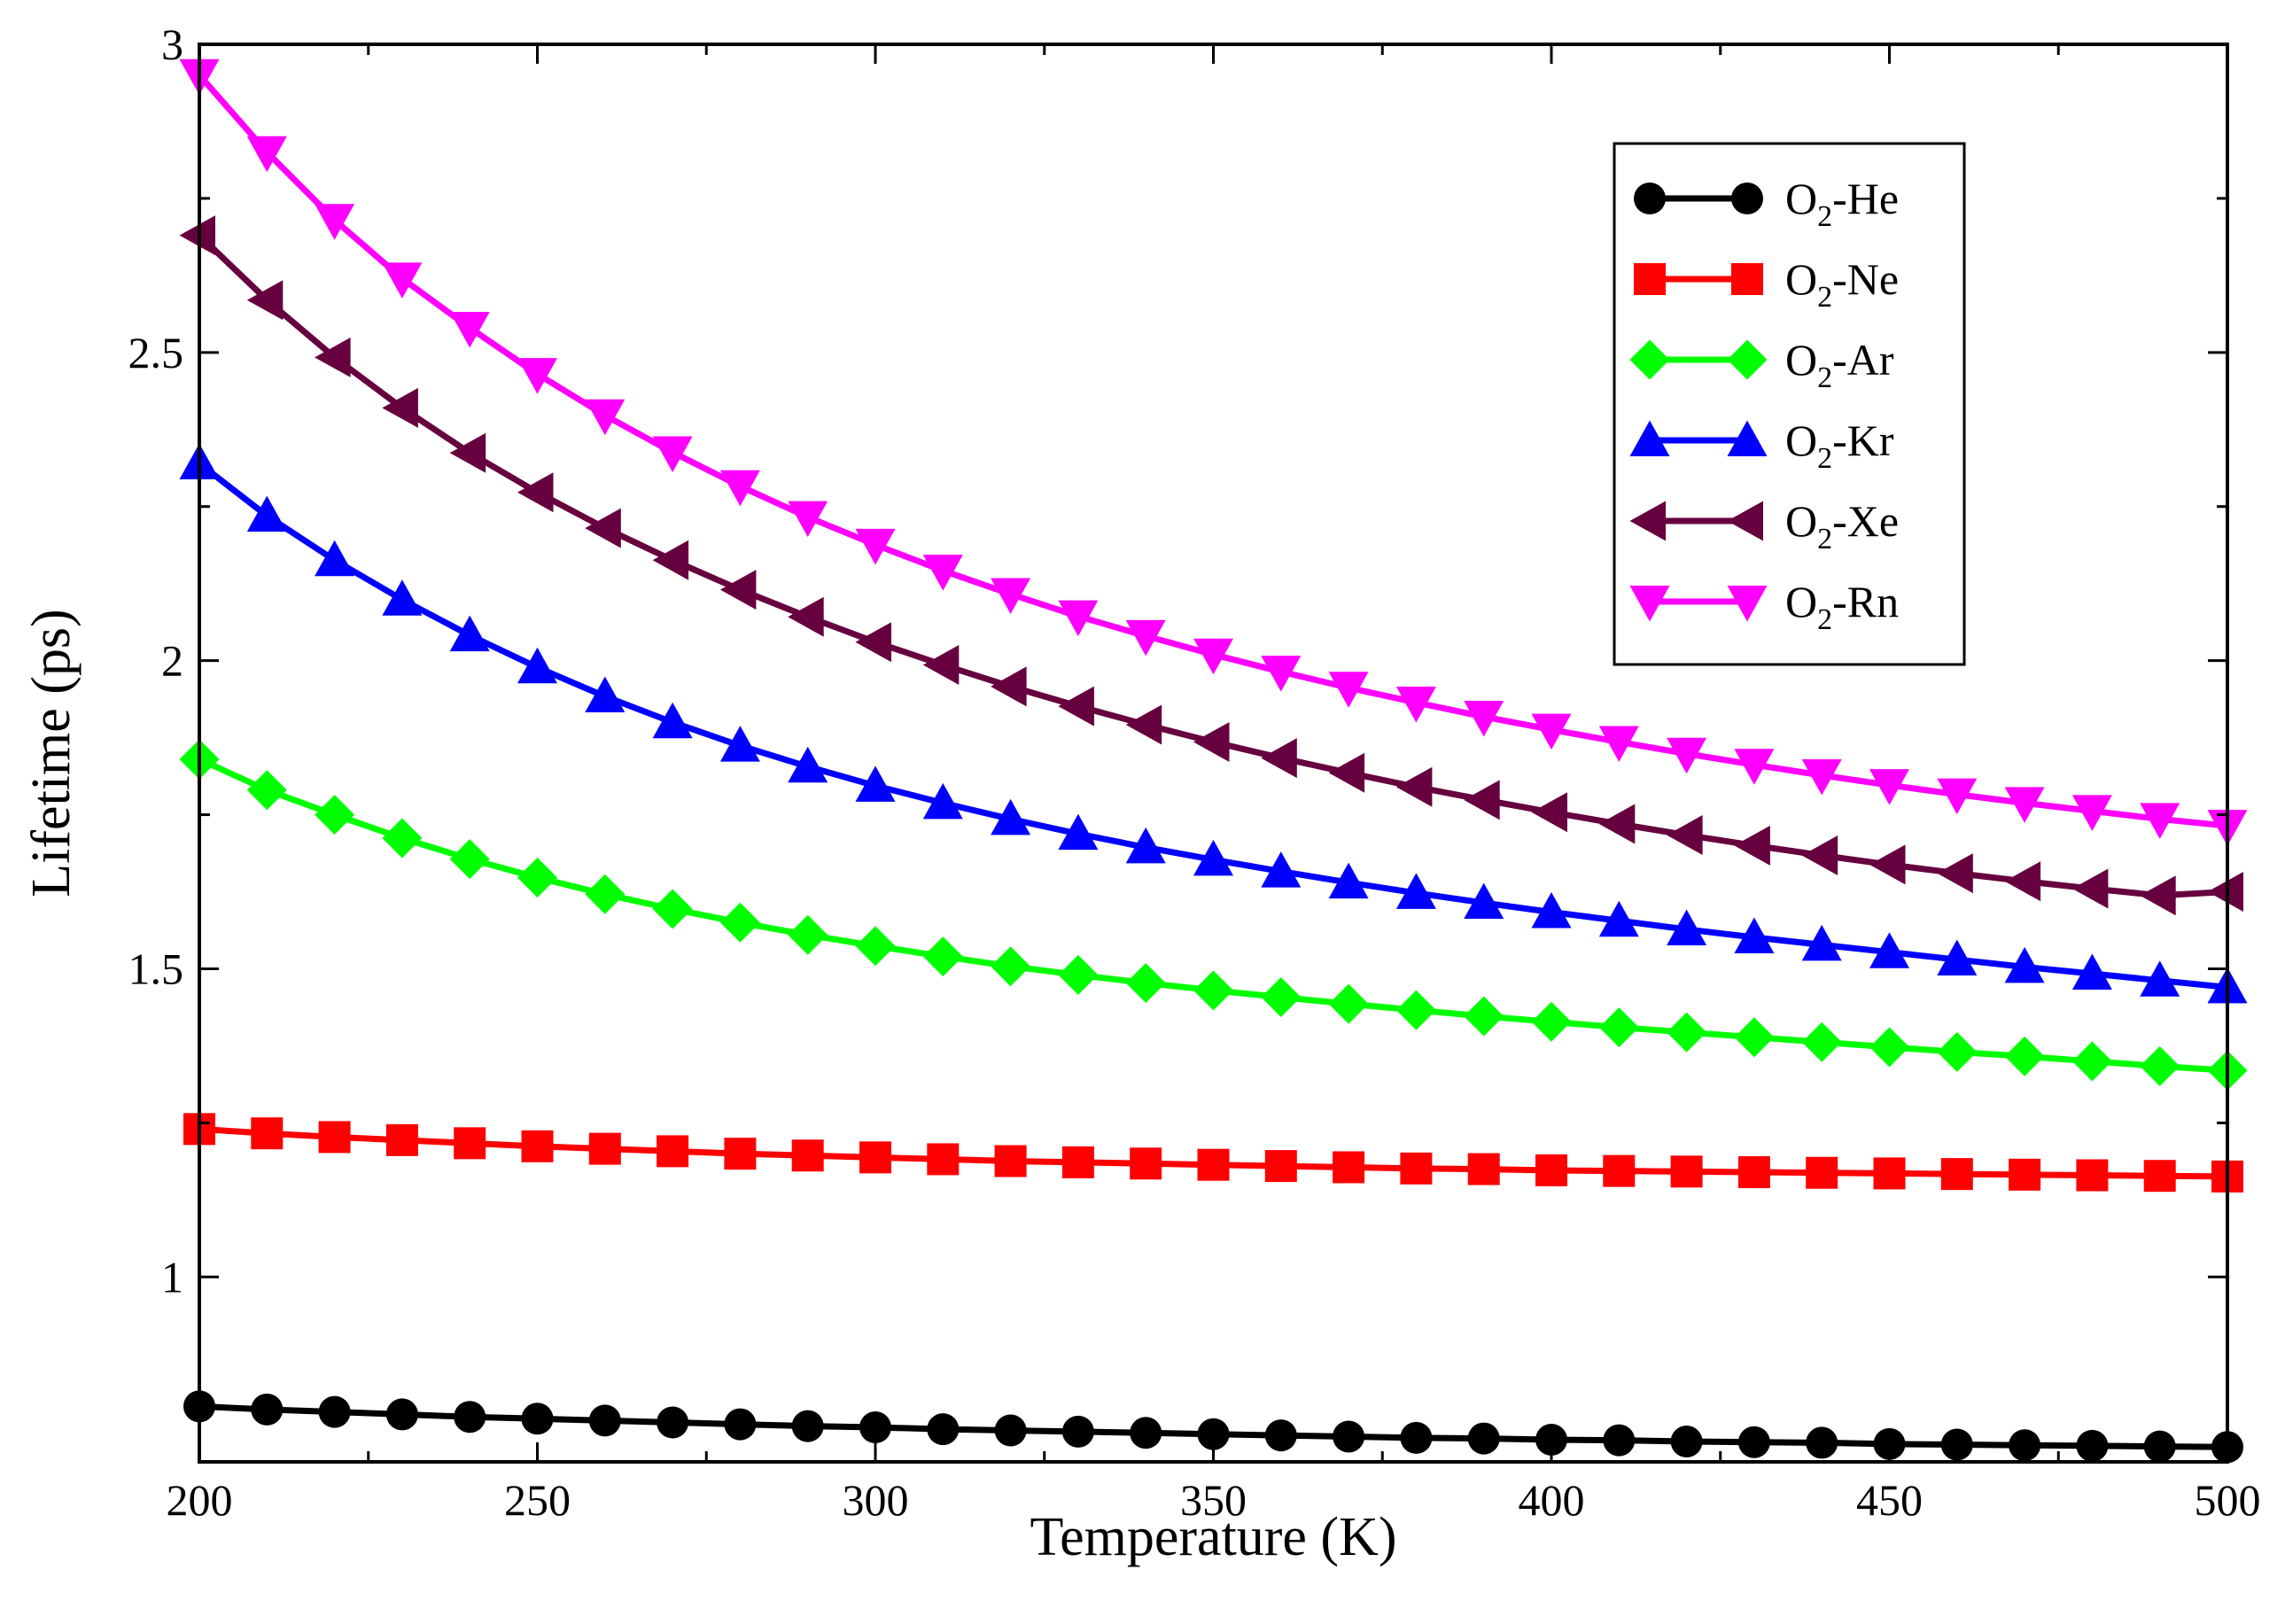 The height and width of the screenshot is (1624, 2285). What do you see at coordinates (1766, 284) in the screenshot?
I see `legend-item: O2-Ne` at bounding box center [1766, 284].